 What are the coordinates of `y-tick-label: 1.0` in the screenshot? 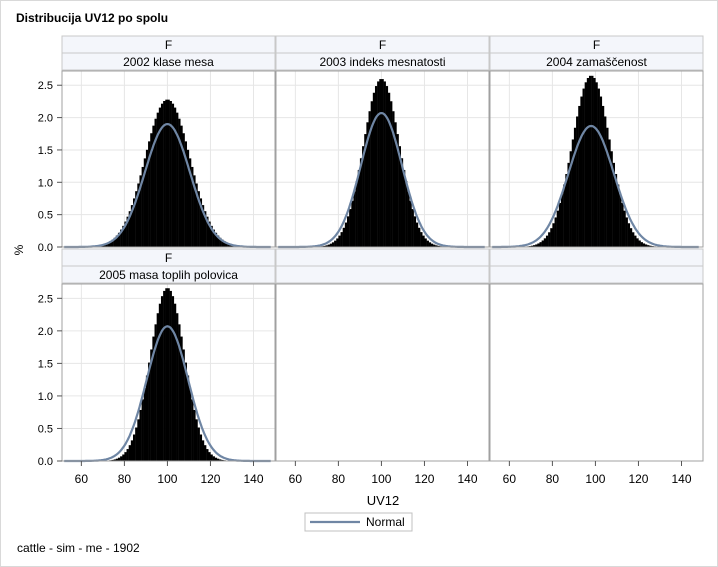 It's located at (45, 183).